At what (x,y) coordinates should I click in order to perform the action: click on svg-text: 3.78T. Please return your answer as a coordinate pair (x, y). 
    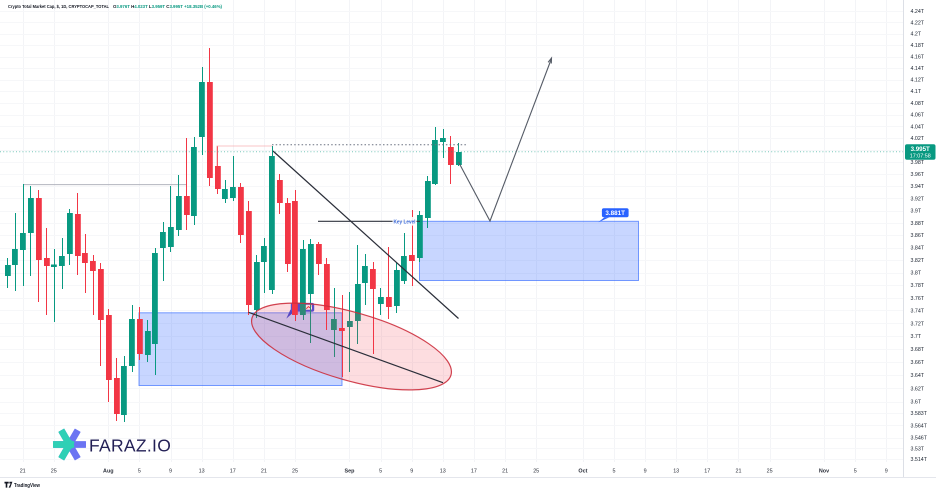
    Looking at the image, I should click on (918, 286).